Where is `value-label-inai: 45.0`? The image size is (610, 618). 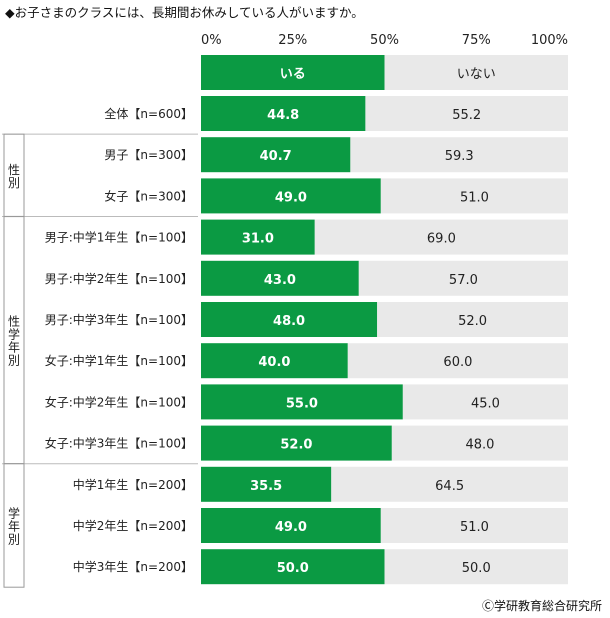 value-label-inai: 45.0 is located at coordinates (485, 403).